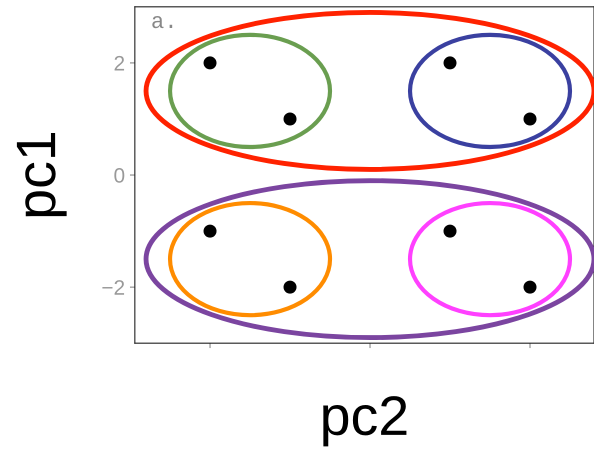  I want to click on y-axis-title: pc1, so click(41, 174).